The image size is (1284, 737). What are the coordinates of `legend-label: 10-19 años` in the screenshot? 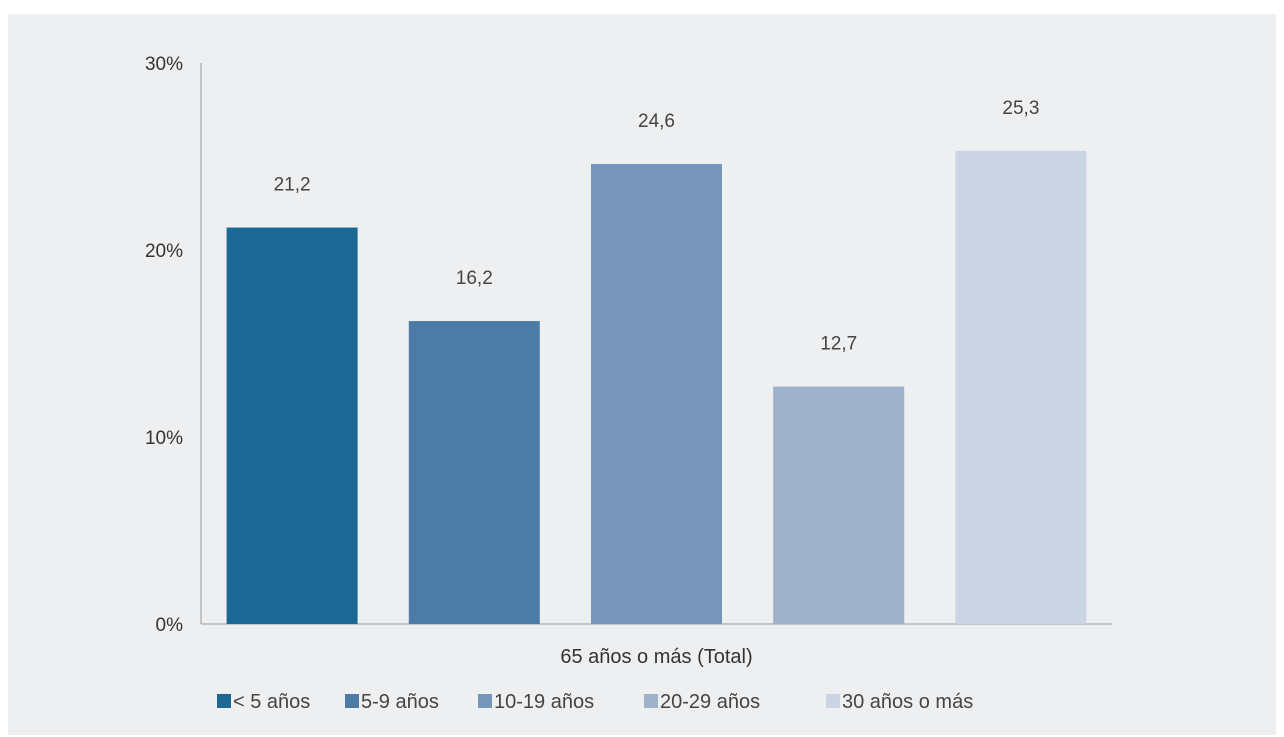 It's located at (544, 702).